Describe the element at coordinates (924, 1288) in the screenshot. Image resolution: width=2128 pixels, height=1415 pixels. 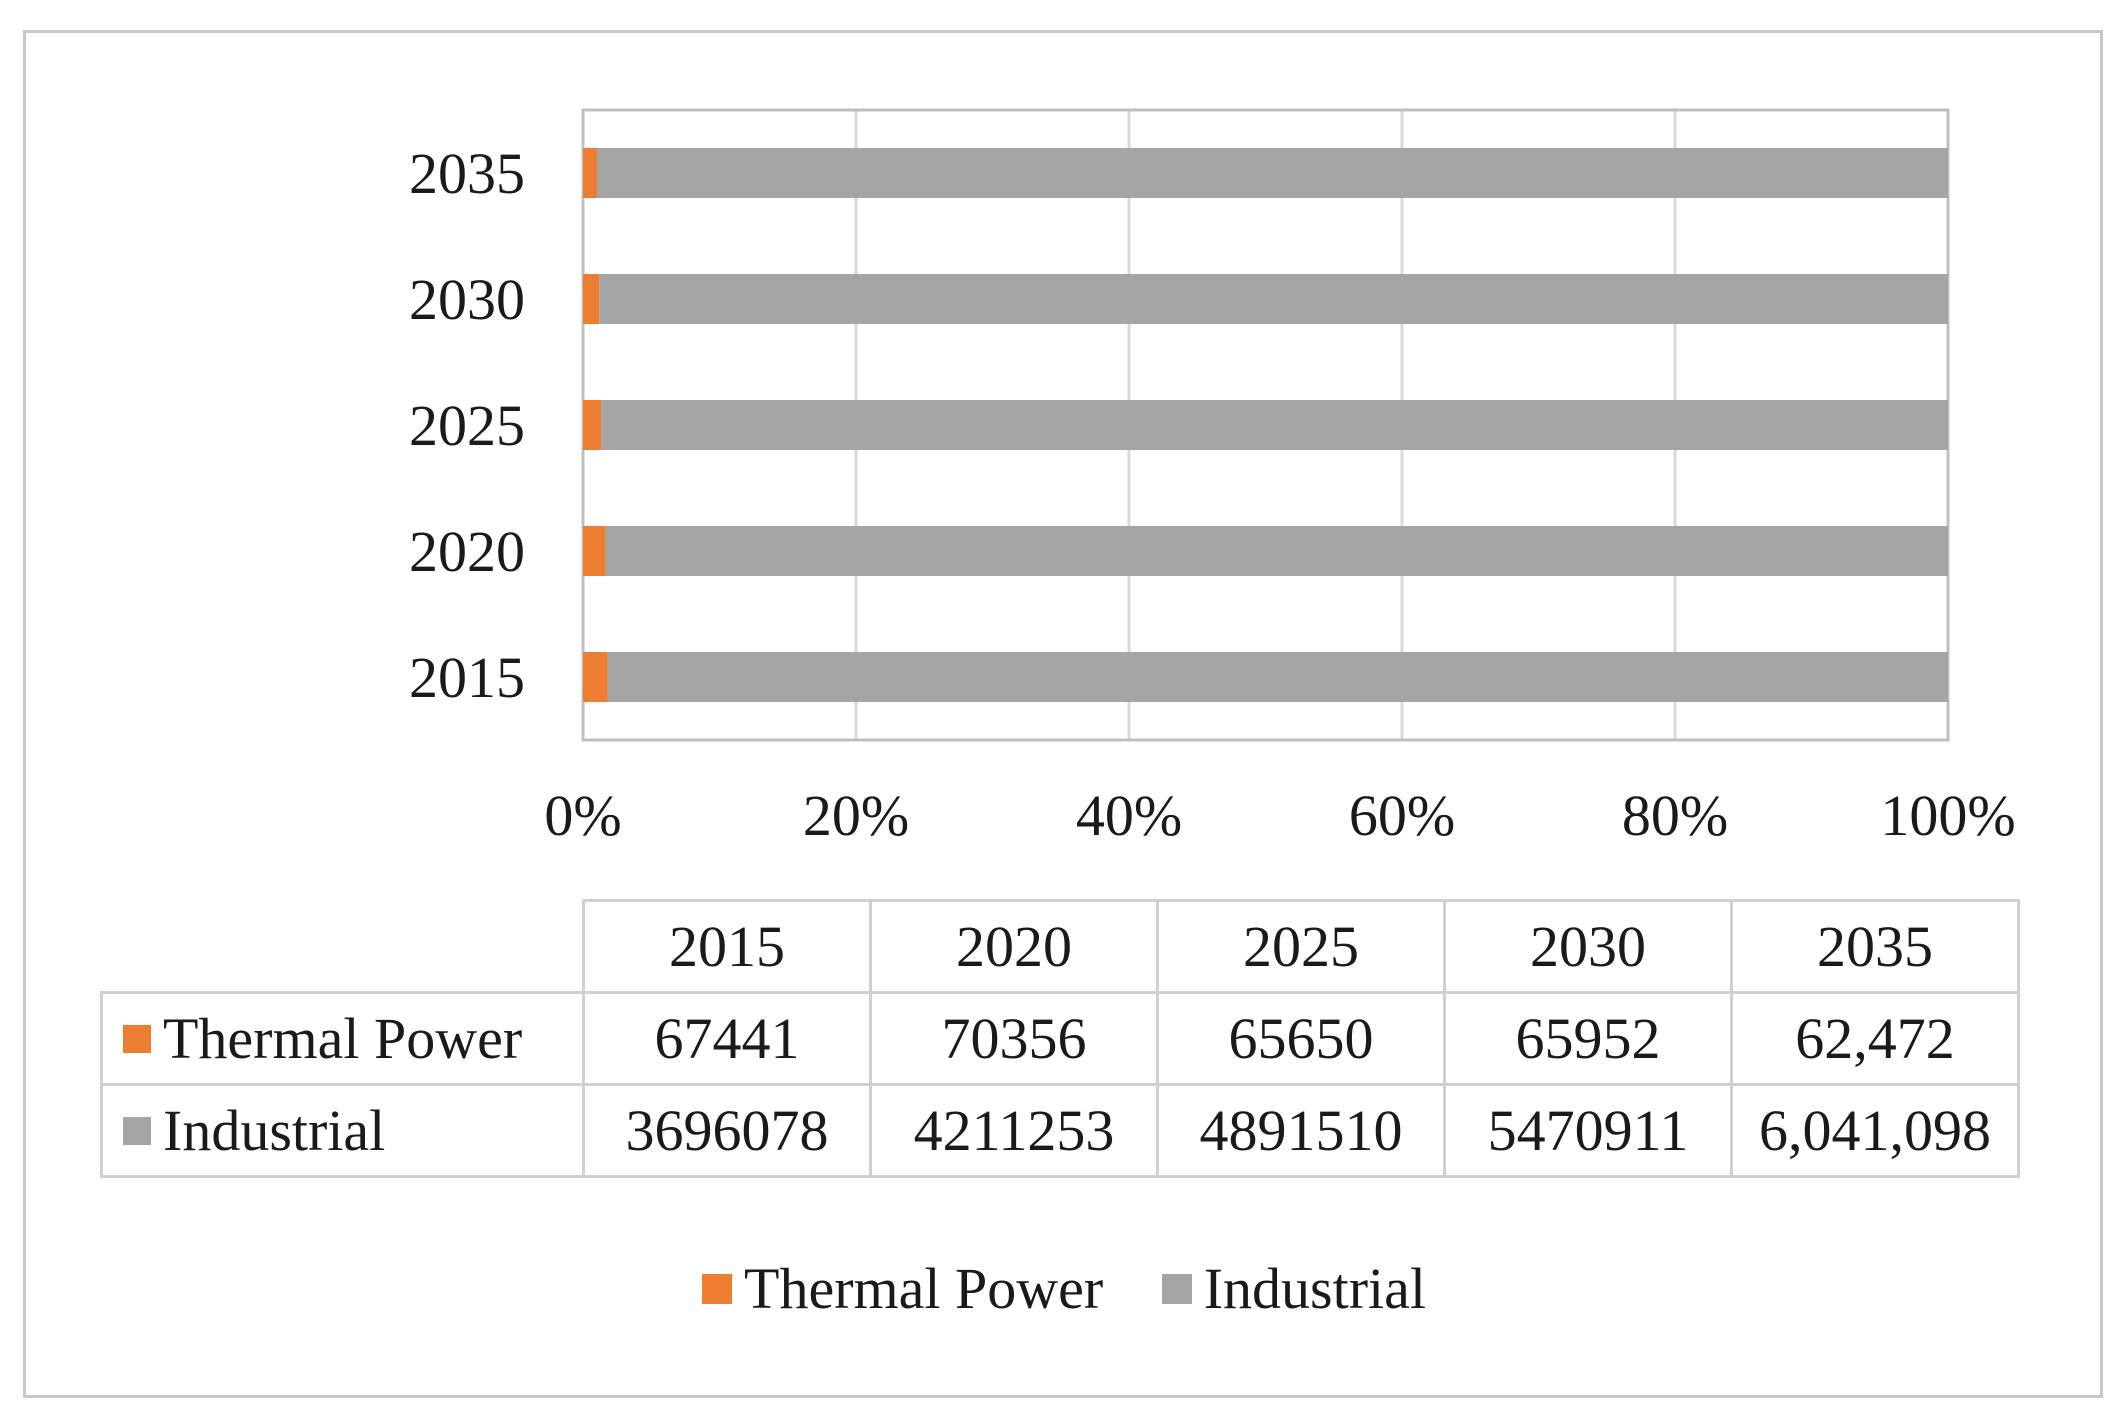
I see `legend-label: Thermal Power` at that location.